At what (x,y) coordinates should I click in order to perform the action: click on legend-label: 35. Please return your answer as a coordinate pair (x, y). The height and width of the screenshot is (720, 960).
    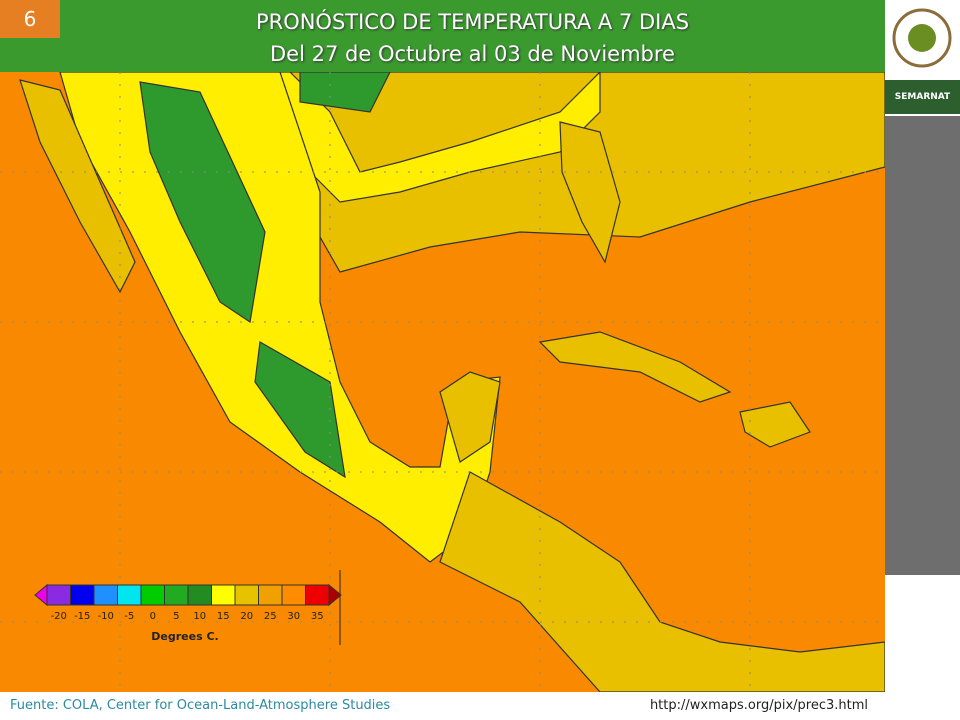
    Looking at the image, I should click on (317, 616).